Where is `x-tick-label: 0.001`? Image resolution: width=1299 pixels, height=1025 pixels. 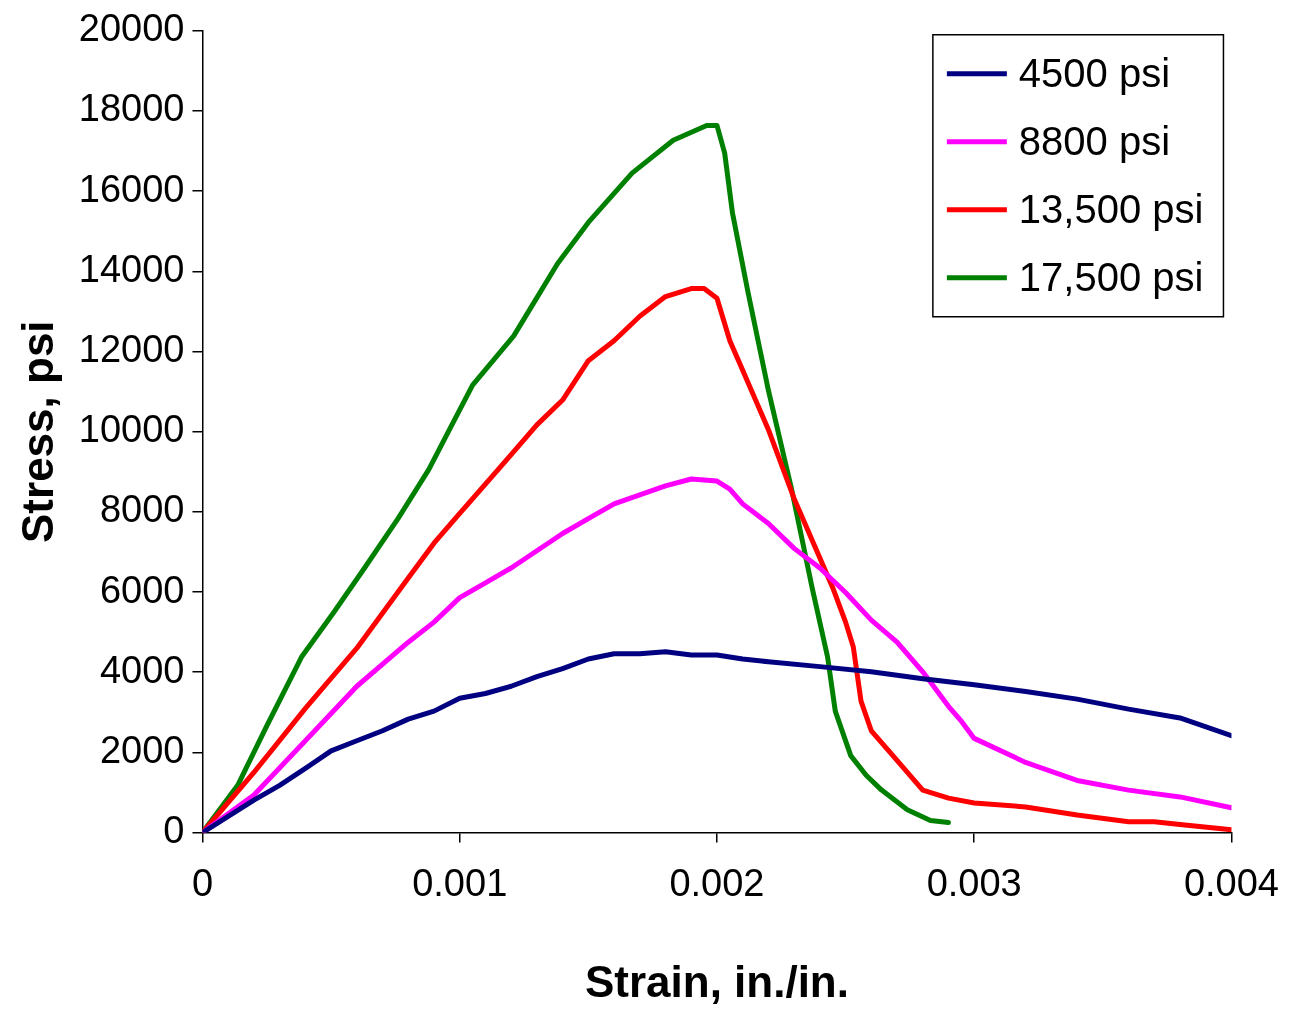 x-tick-label: 0.001 is located at coordinates (460, 882).